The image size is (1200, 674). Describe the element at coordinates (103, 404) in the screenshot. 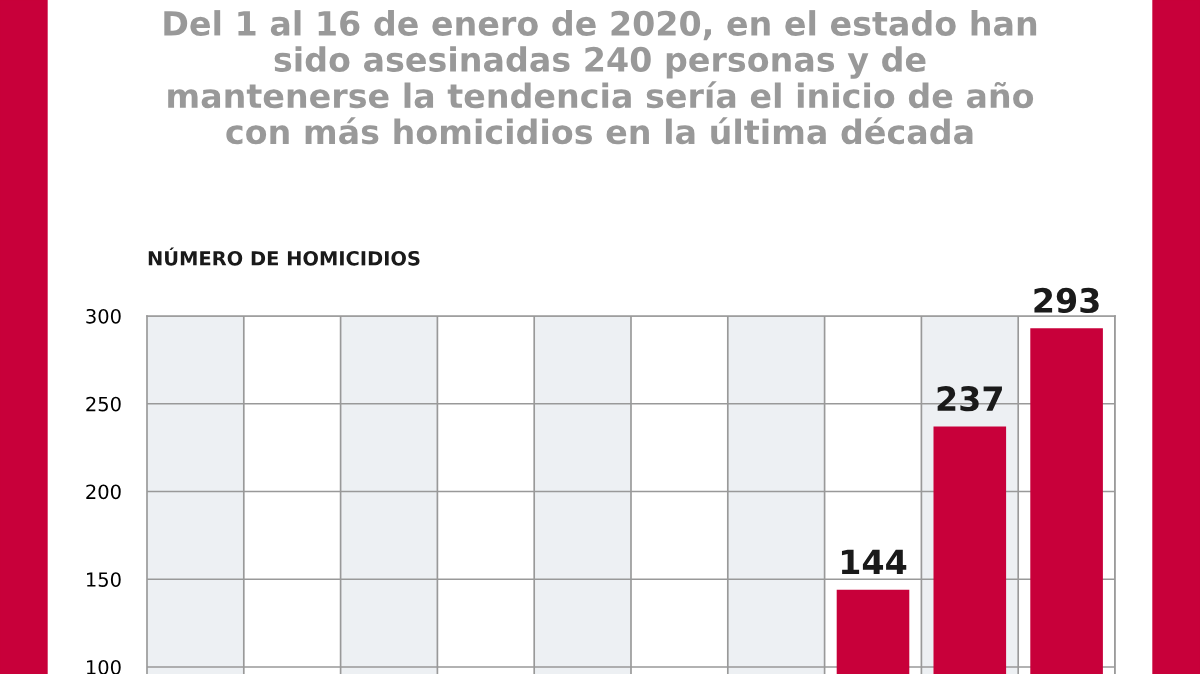

I see `y-tick-label: 250` at that location.